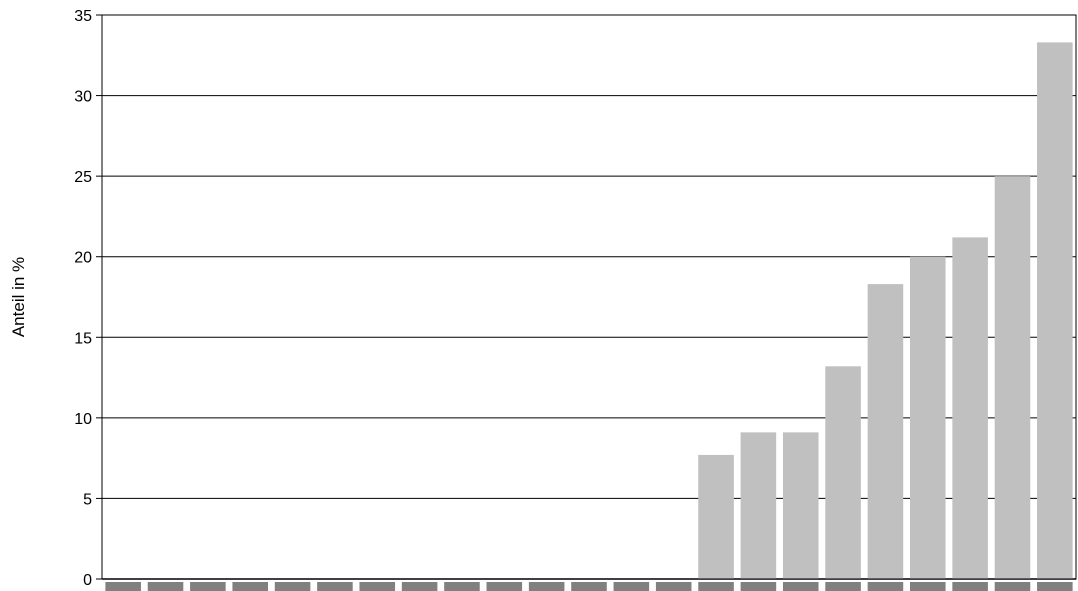 Image resolution: width=1078 pixels, height=591 pixels. I want to click on y-tick-label-5: 5, so click(87, 499).